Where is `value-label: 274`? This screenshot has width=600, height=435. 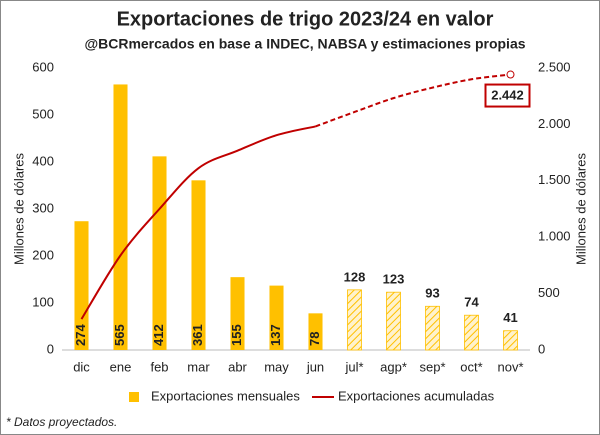 value-label: 274 is located at coordinates (80, 335).